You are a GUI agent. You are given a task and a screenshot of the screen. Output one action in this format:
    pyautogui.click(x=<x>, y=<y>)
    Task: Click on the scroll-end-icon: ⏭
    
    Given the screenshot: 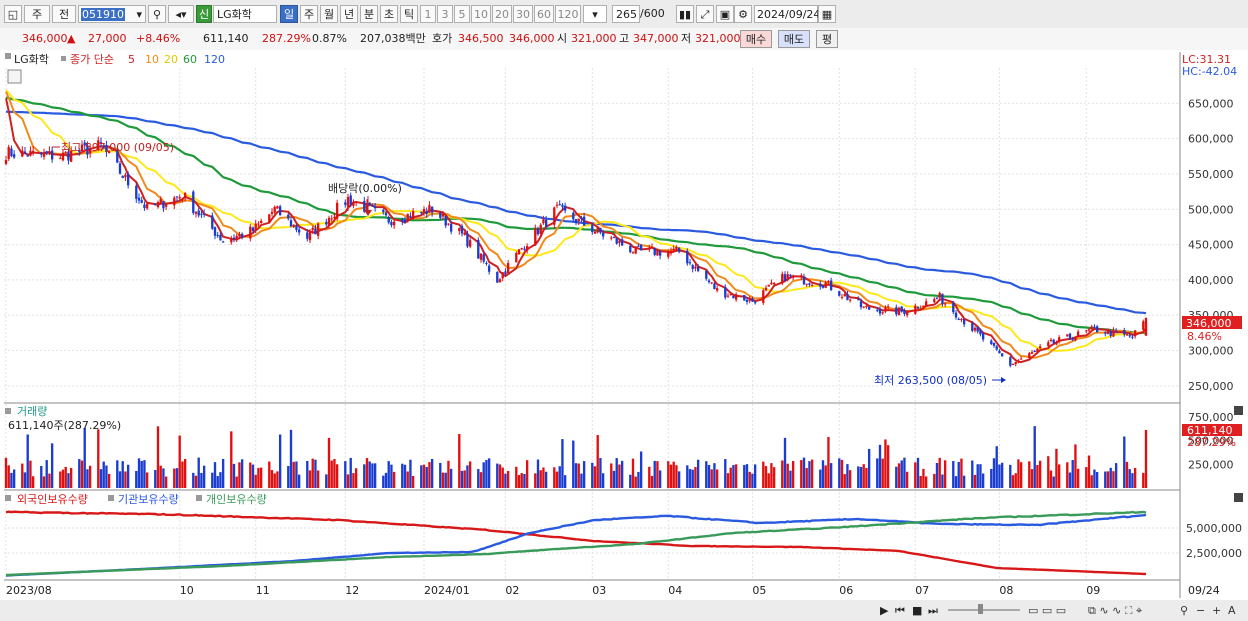 What is the action you would take?
    pyautogui.click(x=933, y=610)
    